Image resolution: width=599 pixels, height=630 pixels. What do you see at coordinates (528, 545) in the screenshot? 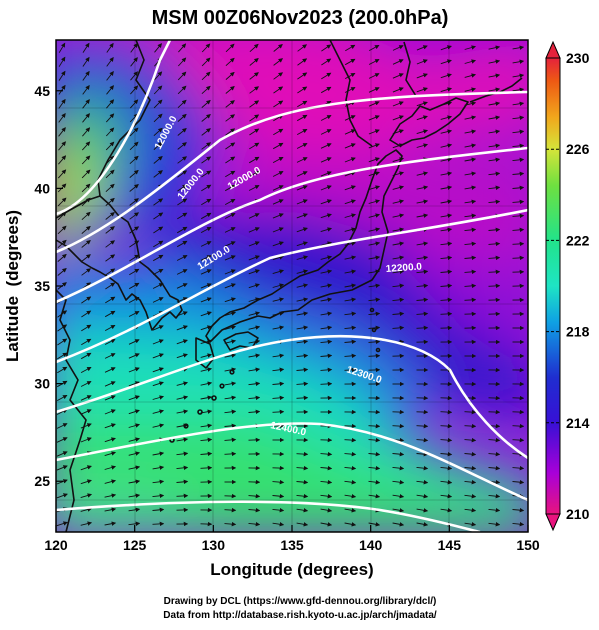
I see `x-tick-label: 150` at bounding box center [528, 545].